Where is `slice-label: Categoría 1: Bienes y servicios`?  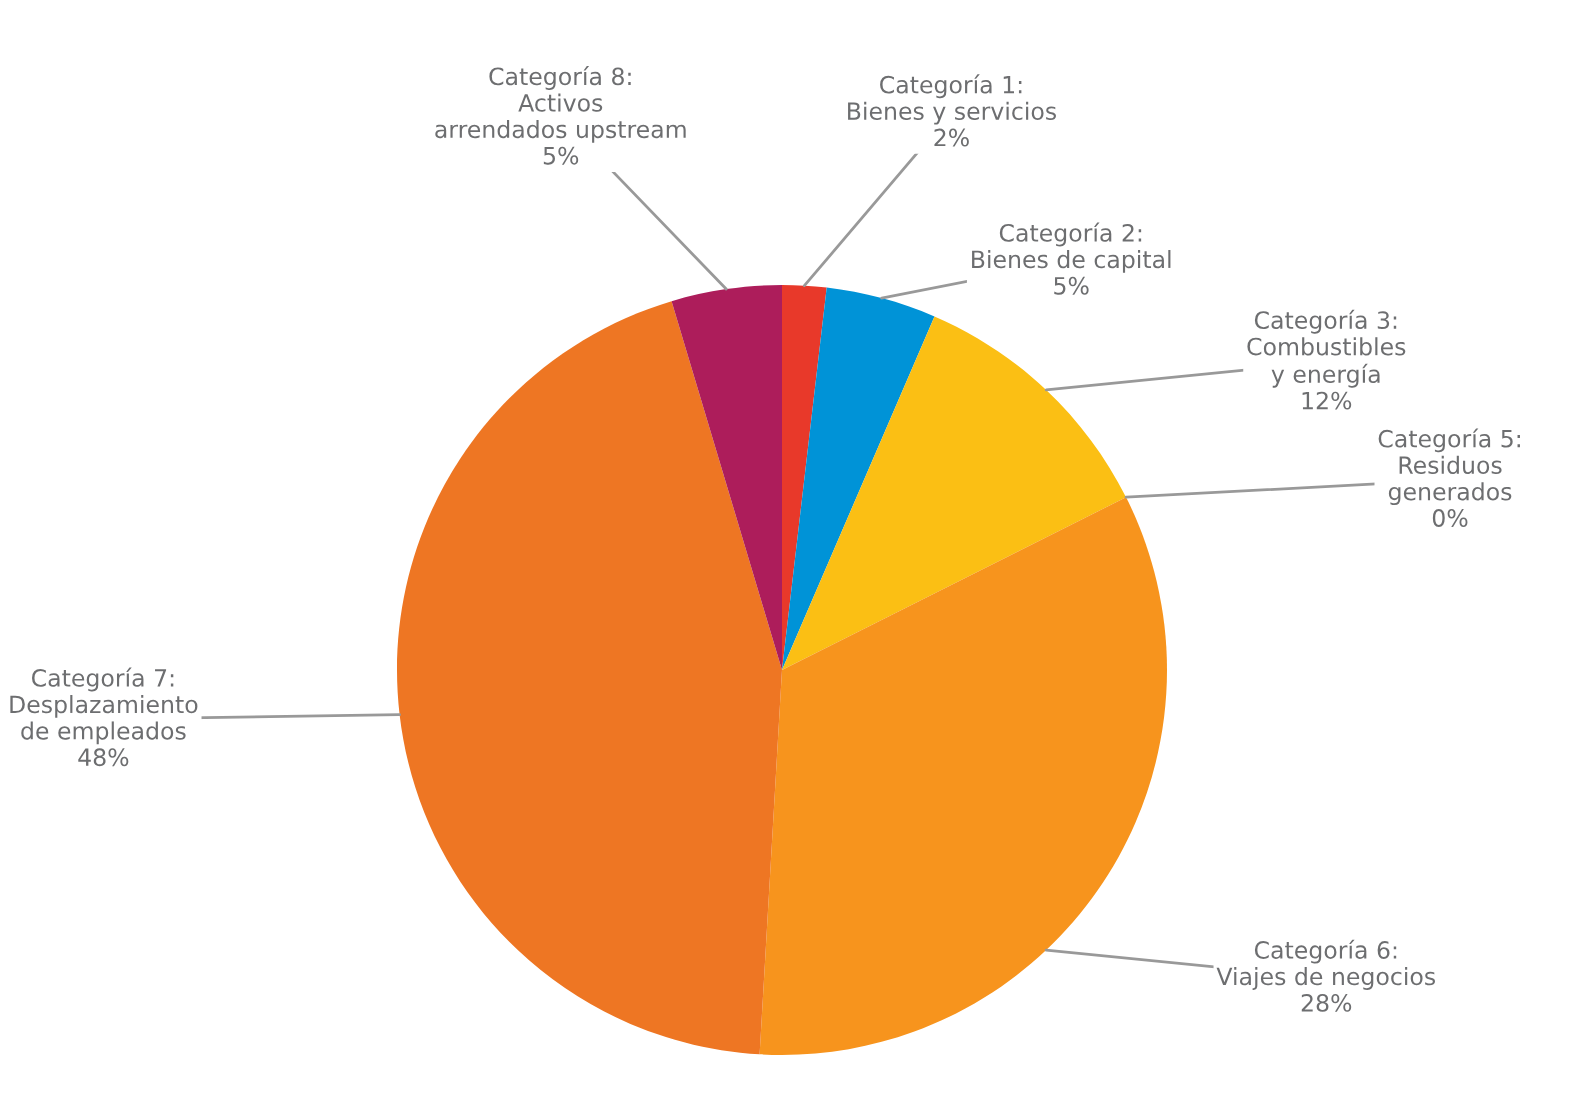 slice-label: Categoría 1: Bienes y servicios is located at coordinates (952, 99).